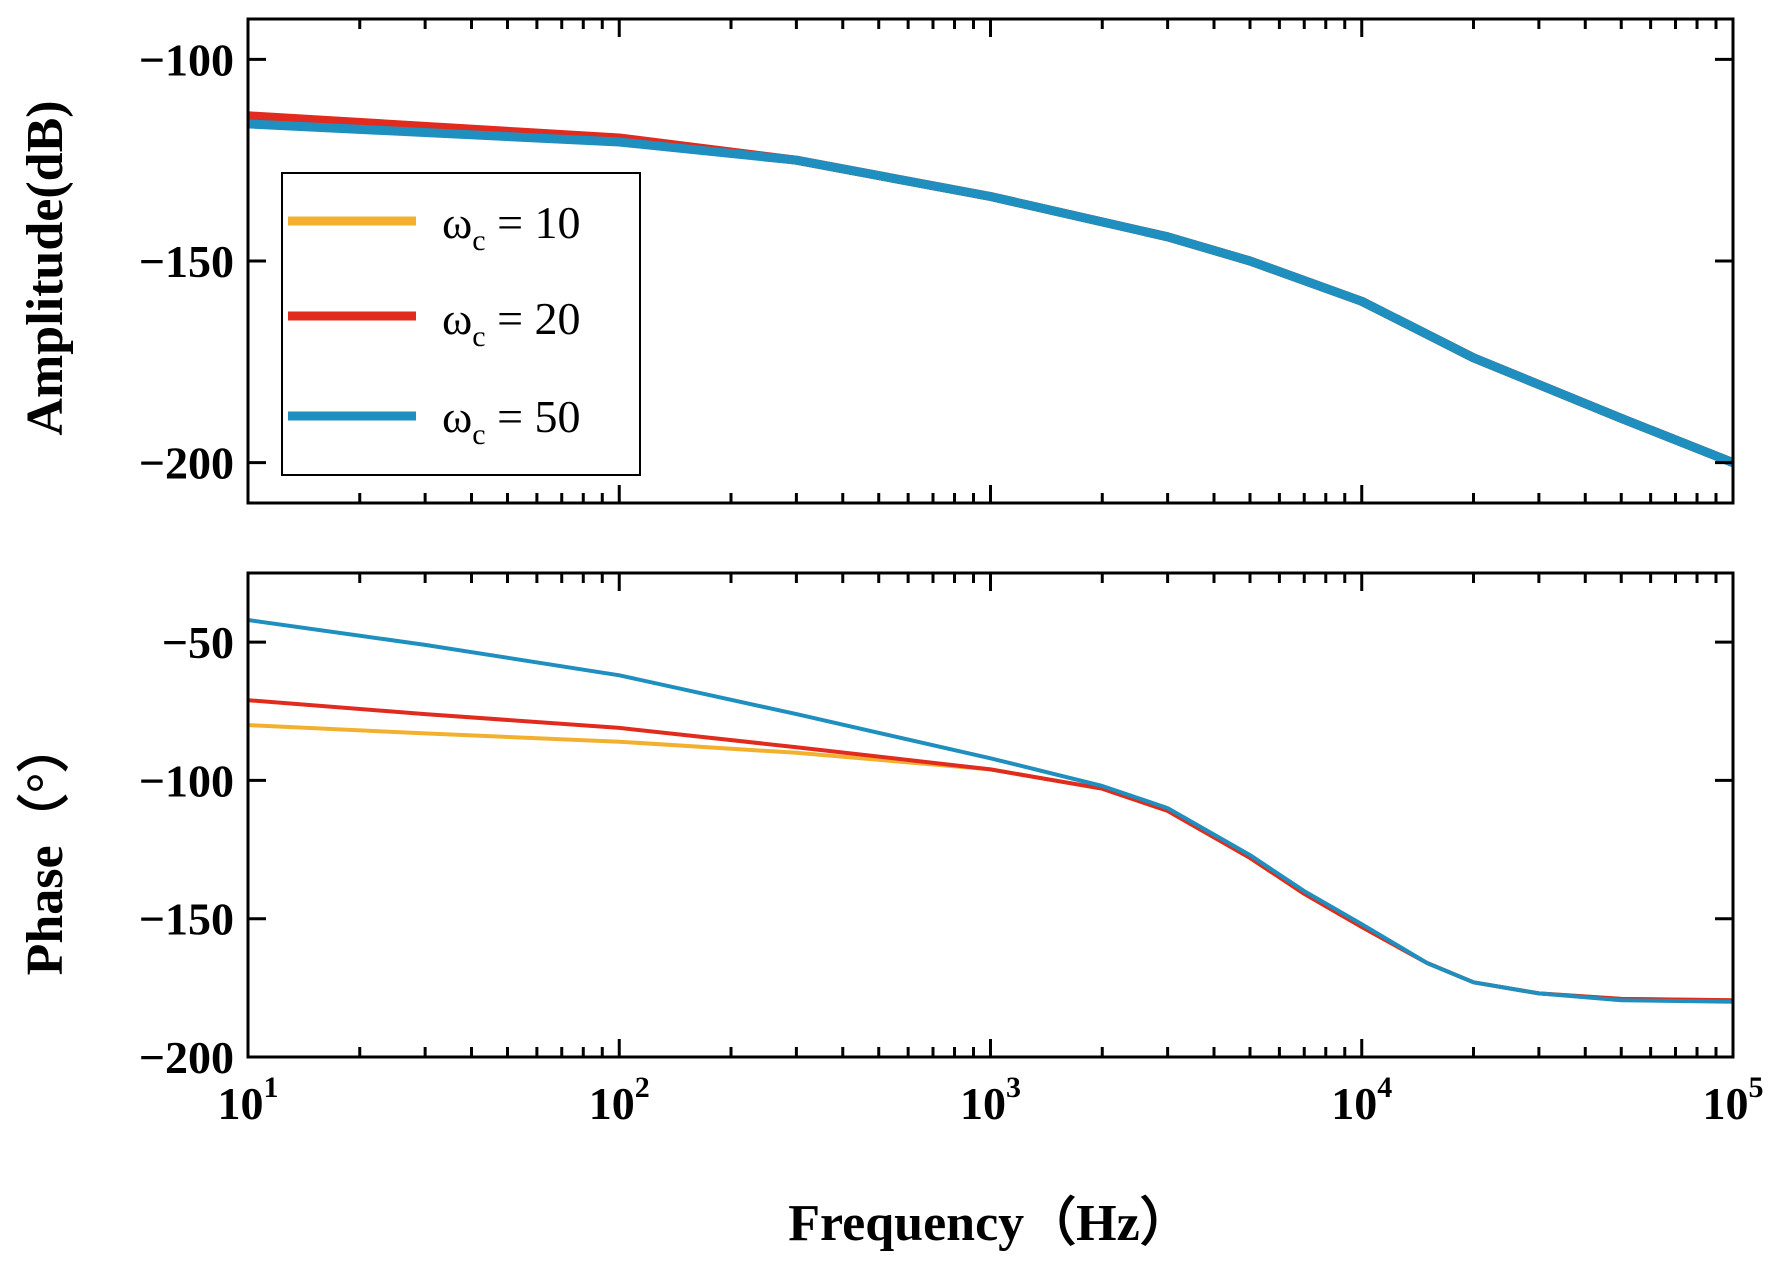 This screenshot has height=1261, width=1775. Describe the element at coordinates (186, 261) in the screenshot. I see `amplitude-ytick-label: −150` at that location.